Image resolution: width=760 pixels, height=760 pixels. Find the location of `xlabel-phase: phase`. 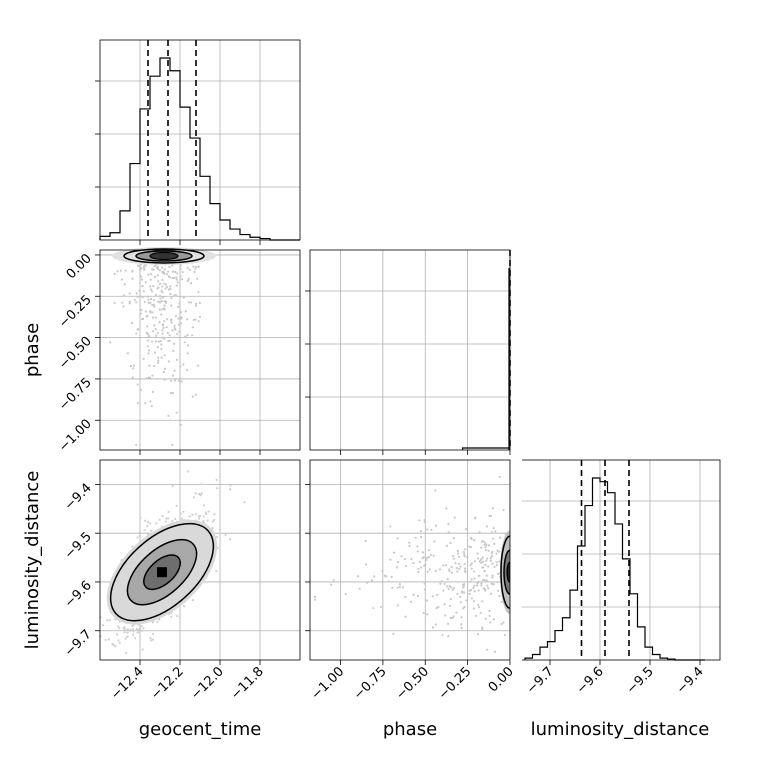

xlabel-phase: phase is located at coordinates (410, 729).